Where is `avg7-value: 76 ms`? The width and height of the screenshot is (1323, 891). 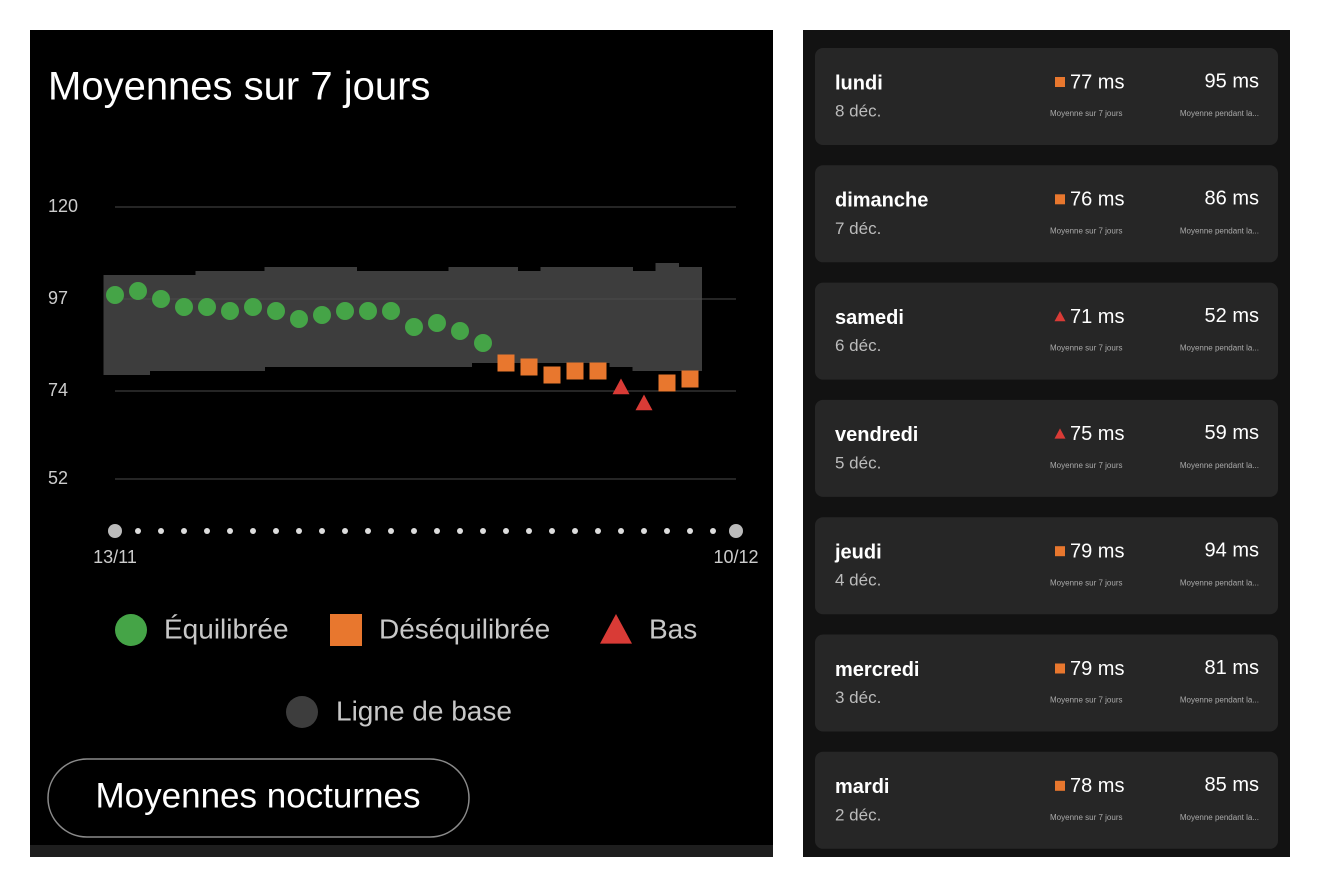 avg7-value: 76 ms is located at coordinates (1097, 200).